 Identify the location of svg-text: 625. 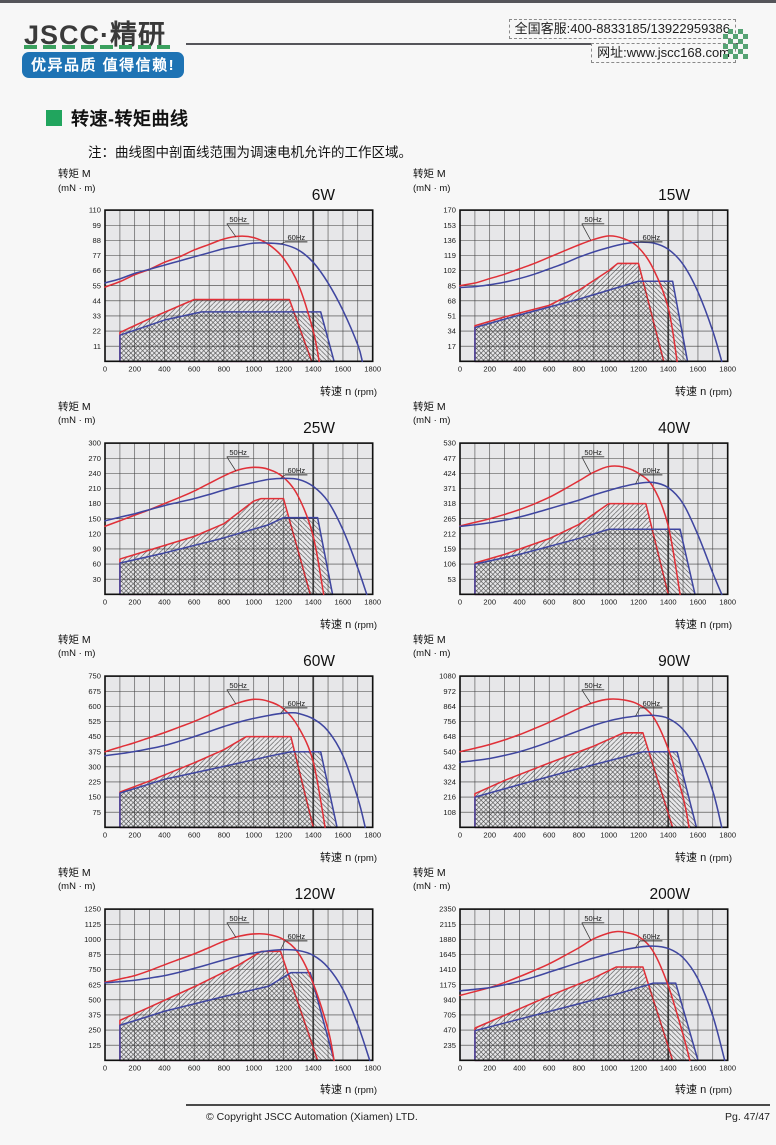
(94, 984).